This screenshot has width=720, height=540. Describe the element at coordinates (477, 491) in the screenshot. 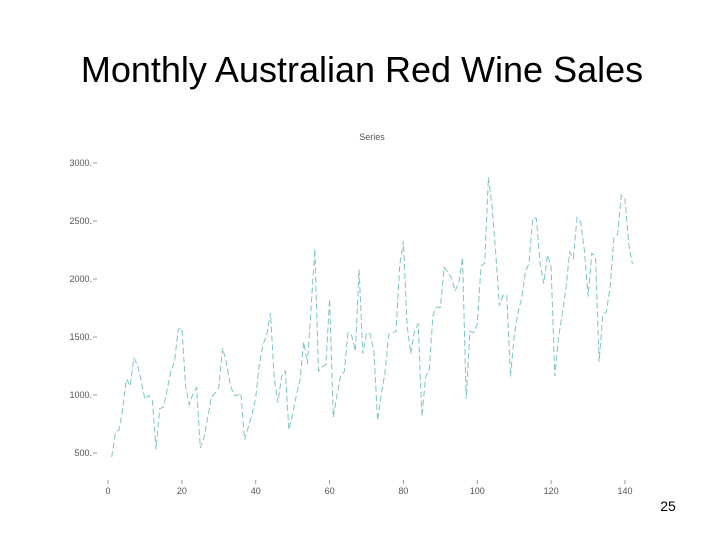

I see `x-tick-label: 100` at that location.